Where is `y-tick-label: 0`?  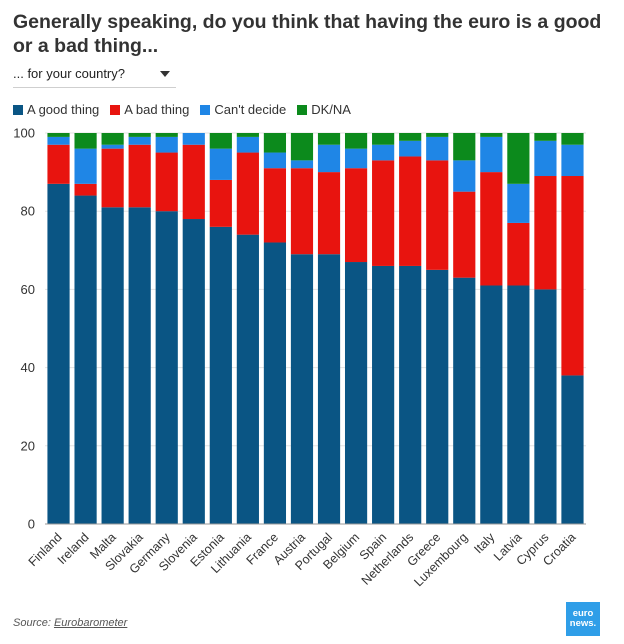 y-tick-label: 0 is located at coordinates (31, 524).